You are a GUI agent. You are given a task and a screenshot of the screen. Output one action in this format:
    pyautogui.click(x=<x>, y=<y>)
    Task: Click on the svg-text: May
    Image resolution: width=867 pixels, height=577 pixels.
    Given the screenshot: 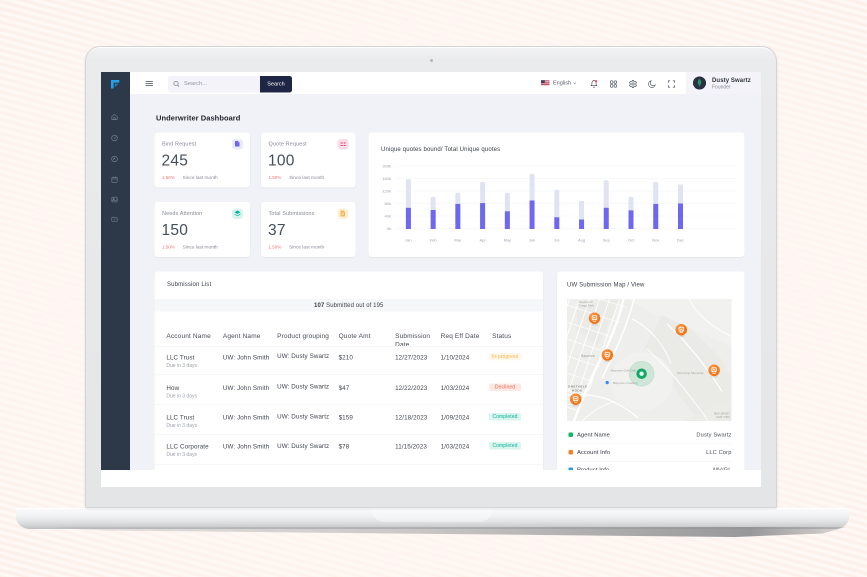 What is the action you would take?
    pyautogui.click(x=508, y=240)
    